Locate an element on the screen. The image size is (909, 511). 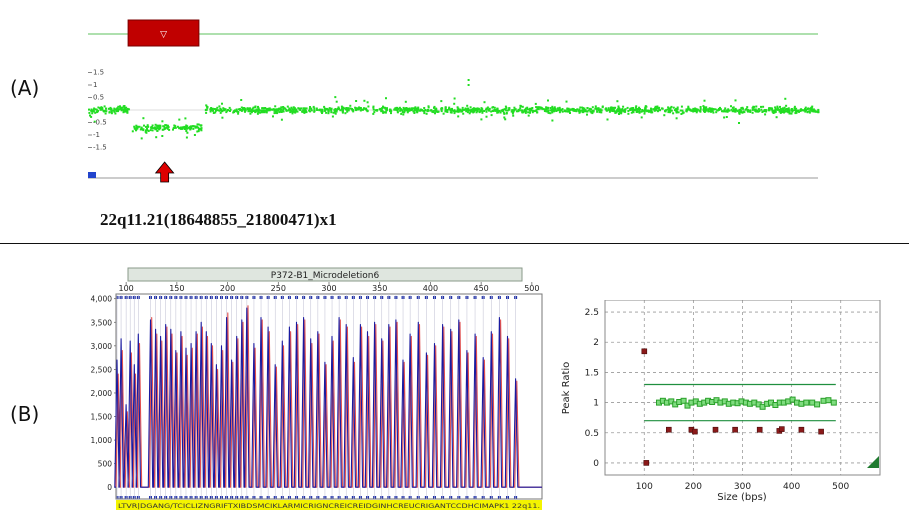
probe-points is located at coordinates (454, 109).